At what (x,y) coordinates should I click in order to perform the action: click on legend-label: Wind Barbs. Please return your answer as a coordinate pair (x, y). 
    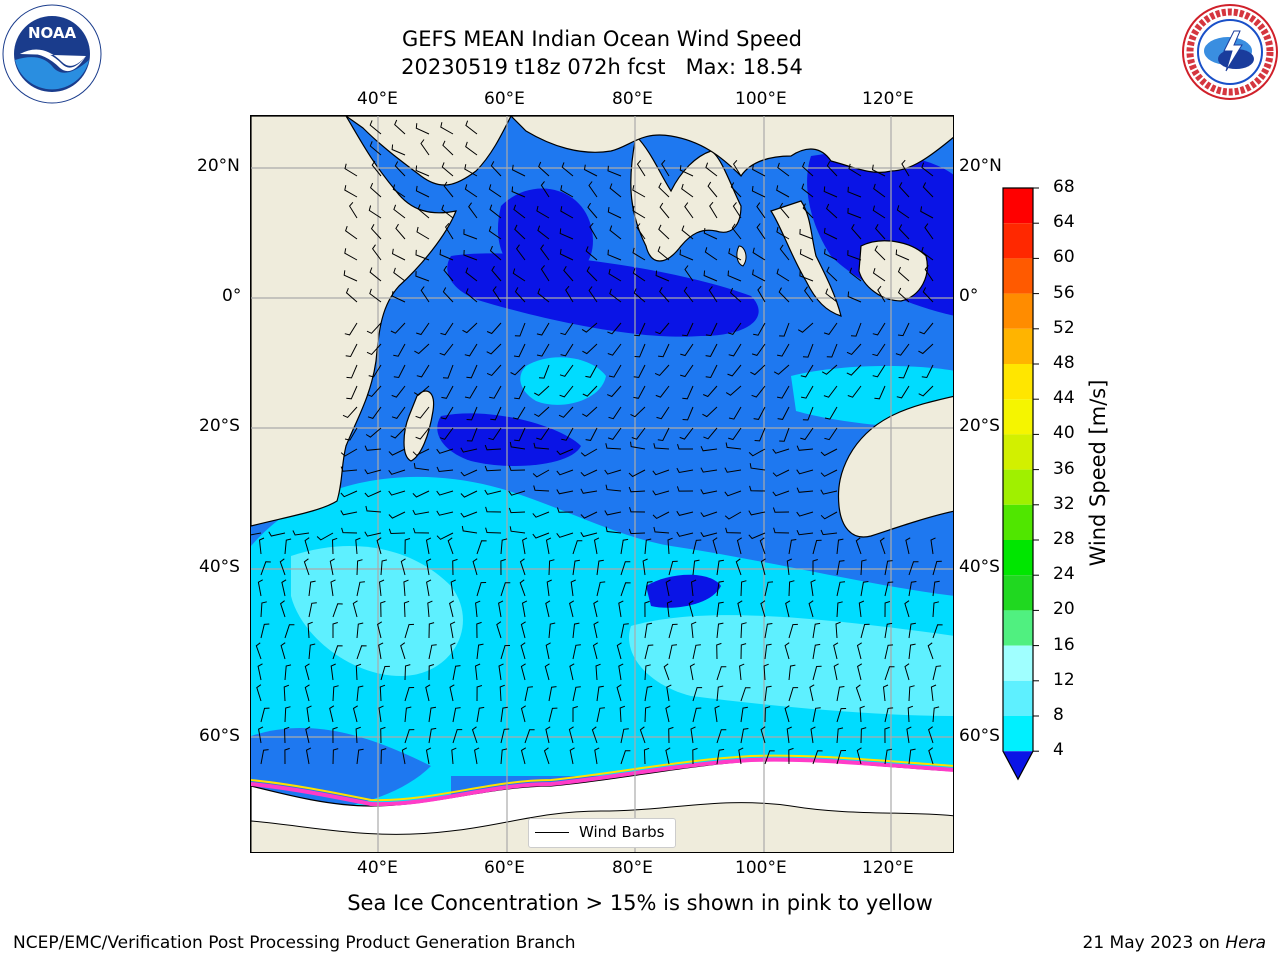
    Looking at the image, I should click on (622, 832).